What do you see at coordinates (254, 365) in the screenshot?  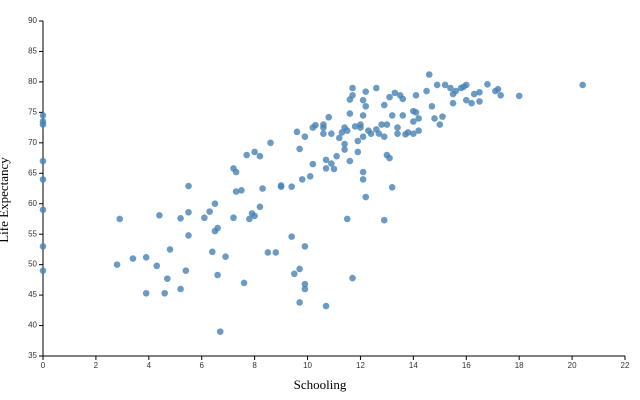 I see `x-tick-label: 8` at bounding box center [254, 365].